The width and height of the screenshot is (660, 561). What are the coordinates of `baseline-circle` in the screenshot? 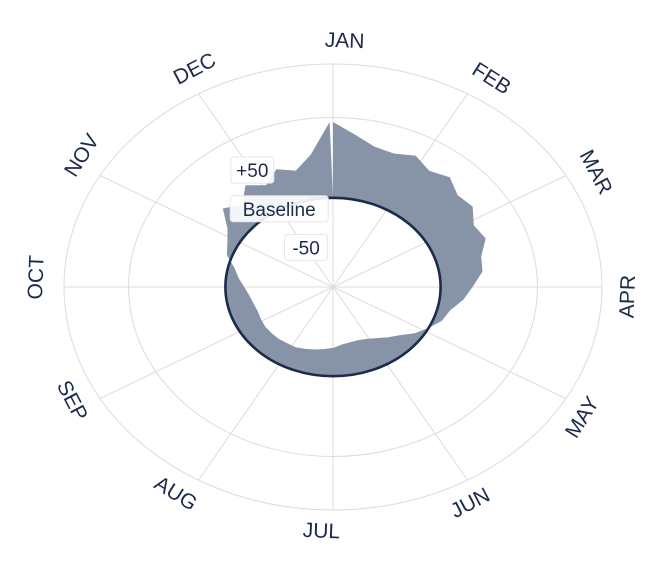 It's located at (333, 287).